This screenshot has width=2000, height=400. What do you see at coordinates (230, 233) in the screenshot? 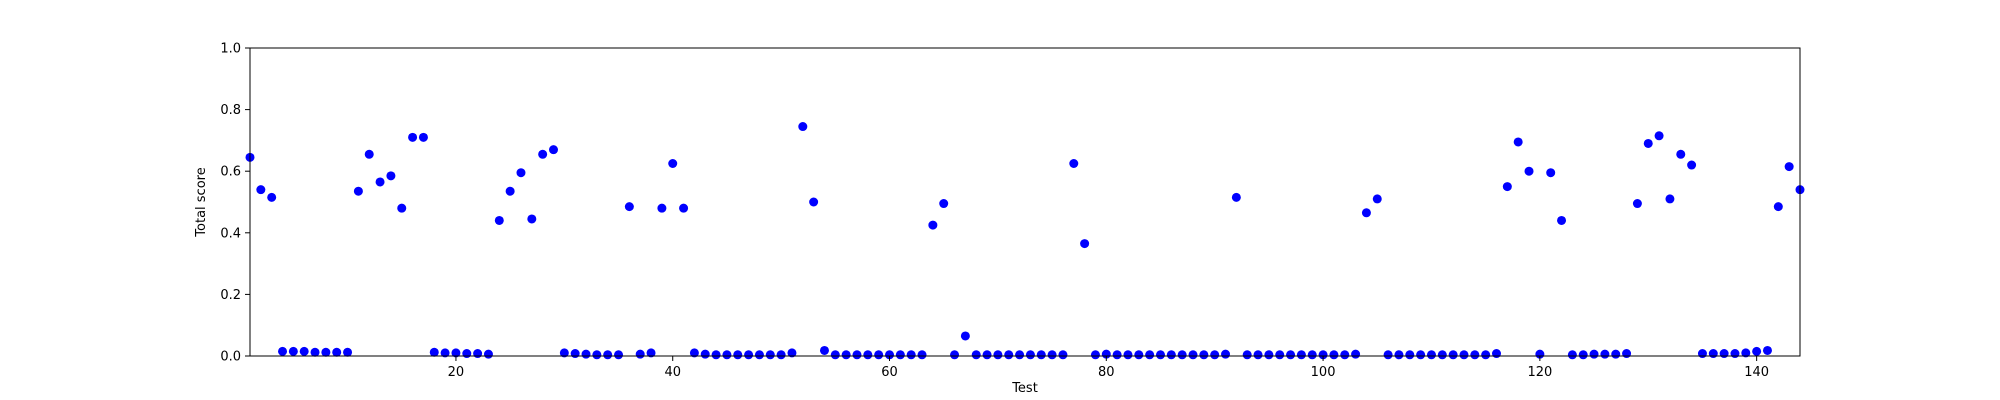
I see `y-tick-label: 0.4` at bounding box center [230, 233].